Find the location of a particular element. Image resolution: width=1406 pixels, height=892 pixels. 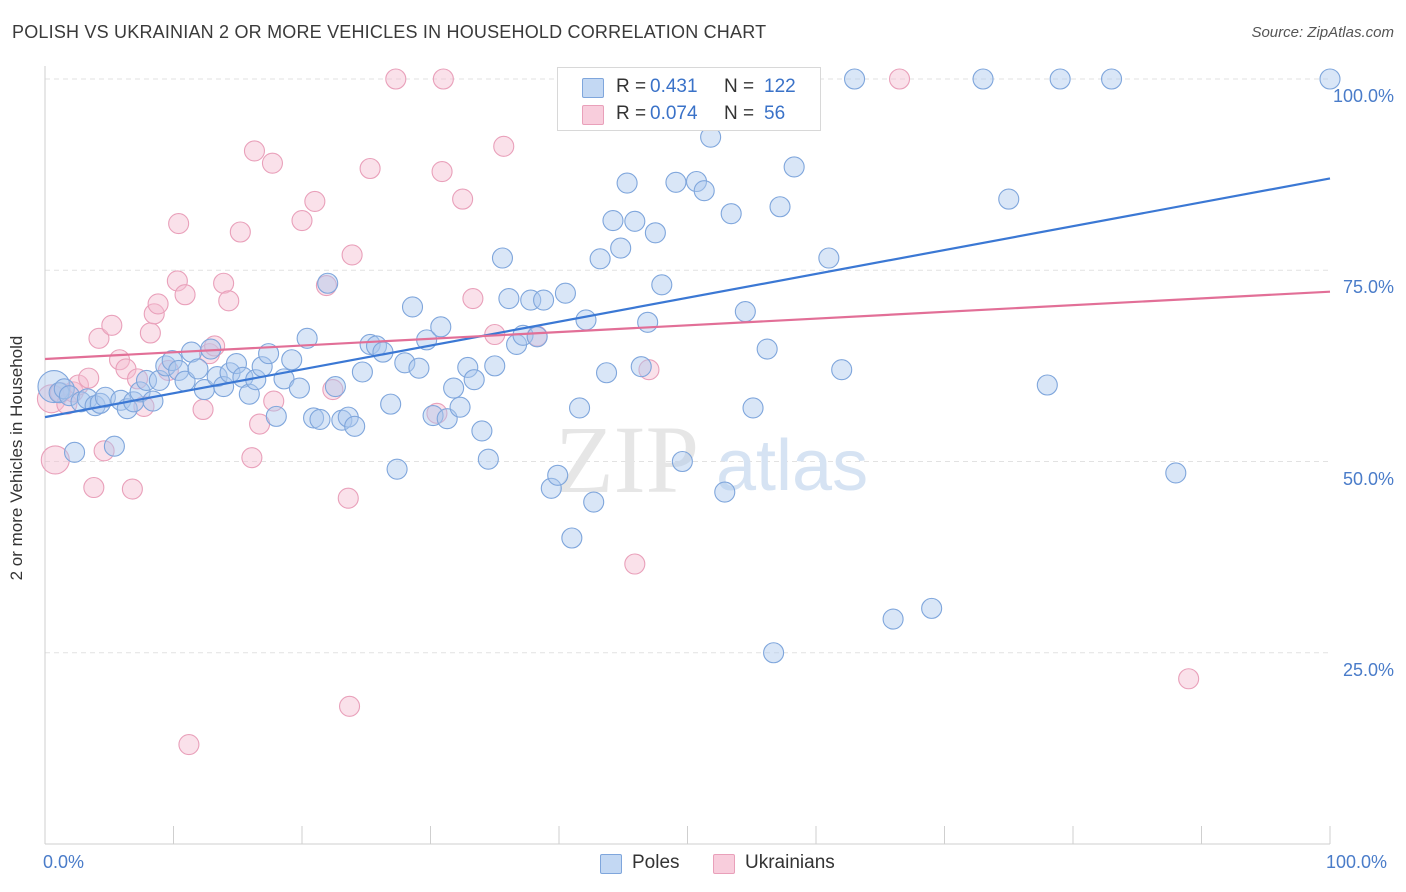

ukrainians-n-label: N = is located at coordinates (739, 113).